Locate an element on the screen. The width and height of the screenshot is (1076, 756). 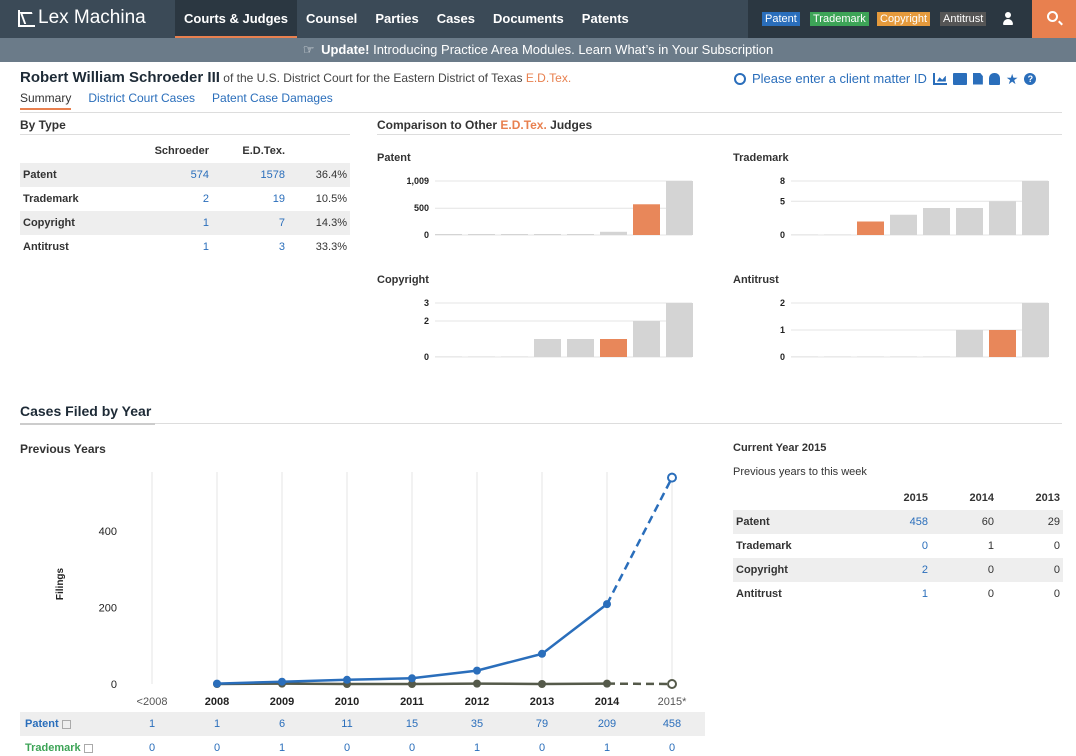
help-icon: ? is located at coordinates (1030, 78).